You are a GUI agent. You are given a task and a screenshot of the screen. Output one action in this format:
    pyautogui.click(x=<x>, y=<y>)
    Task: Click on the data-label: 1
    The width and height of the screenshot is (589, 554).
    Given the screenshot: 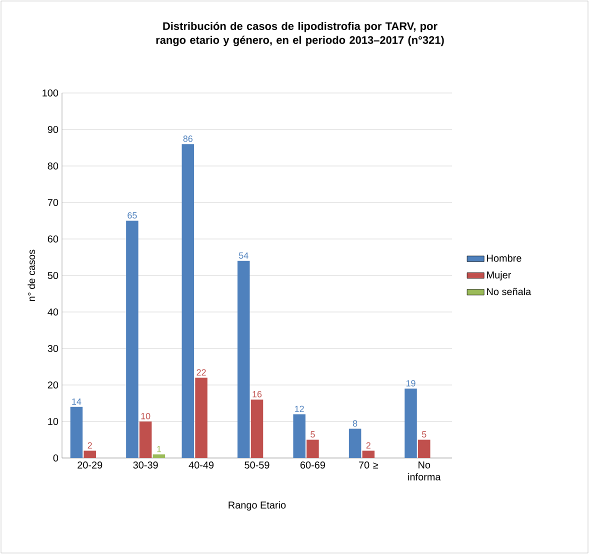 What is the action you would take?
    pyautogui.click(x=159, y=449)
    